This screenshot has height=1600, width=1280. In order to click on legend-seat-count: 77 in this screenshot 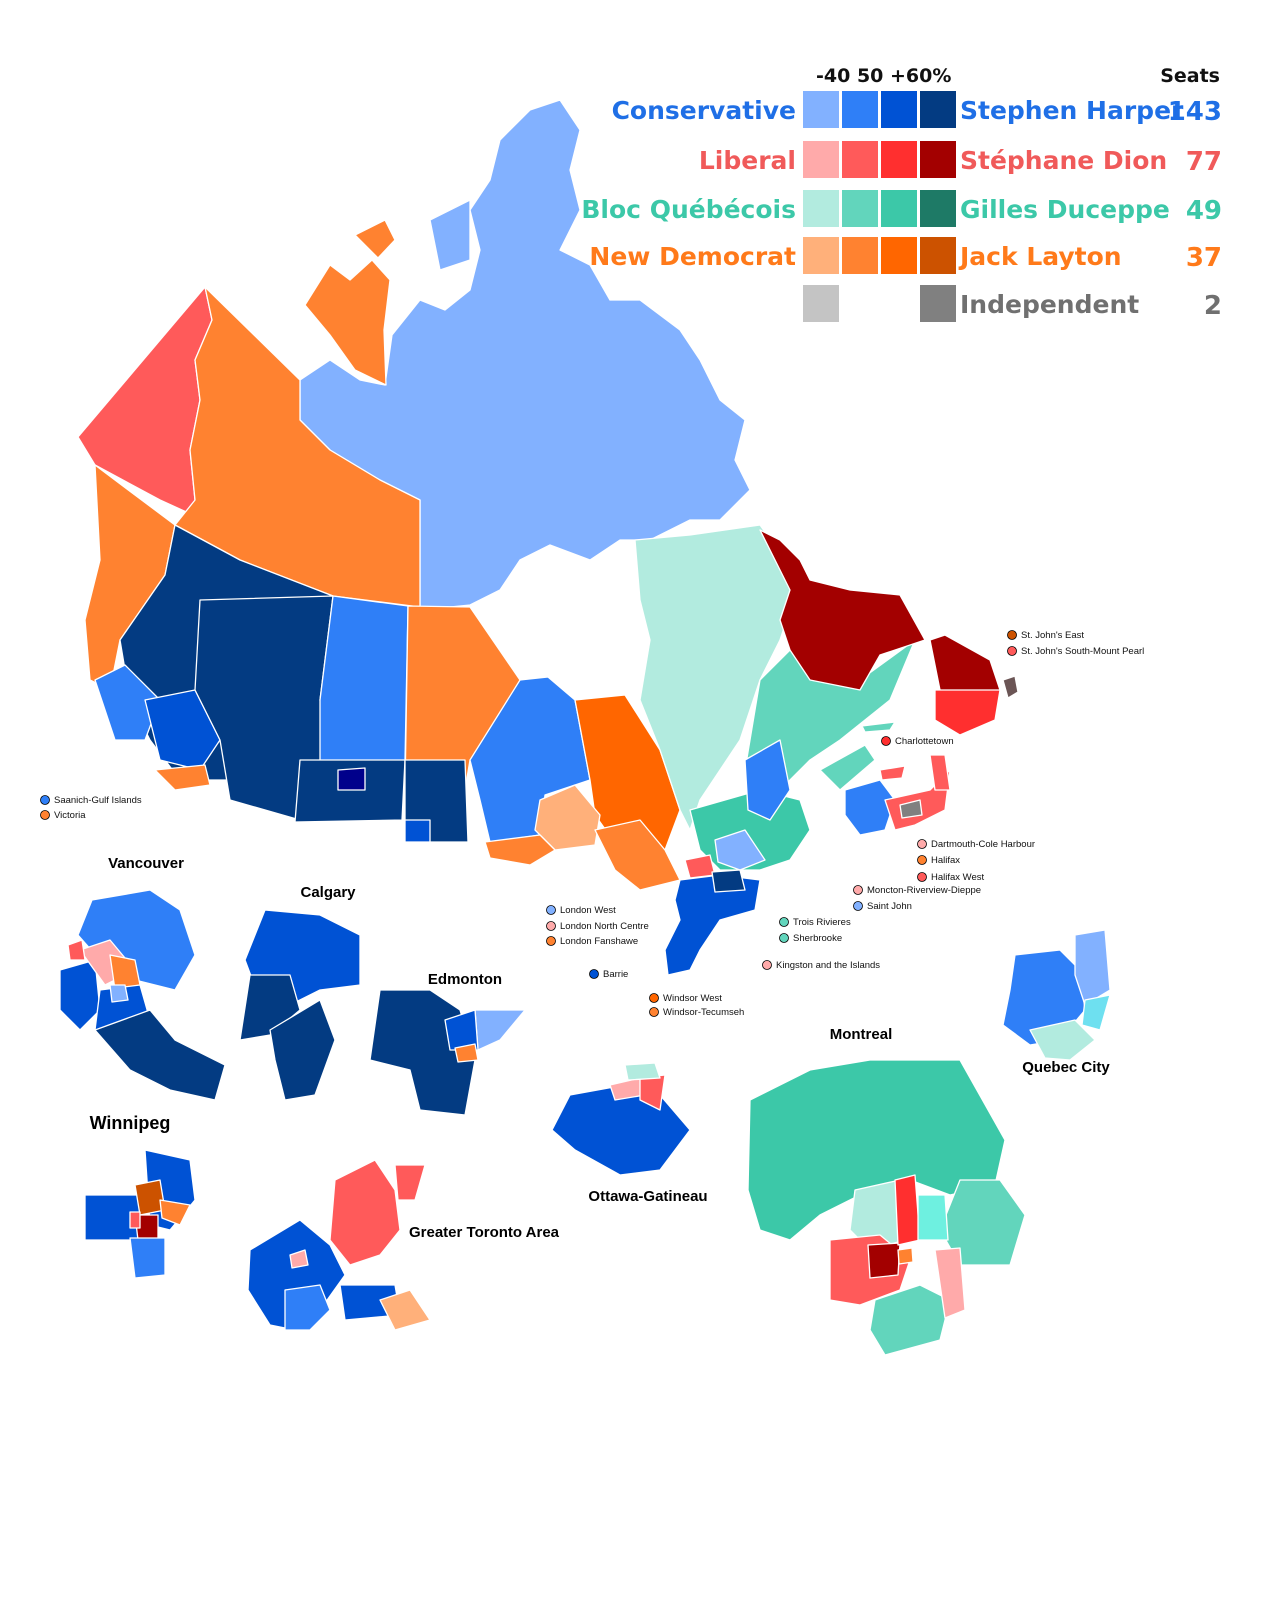, I will do `click(1204, 162)`.